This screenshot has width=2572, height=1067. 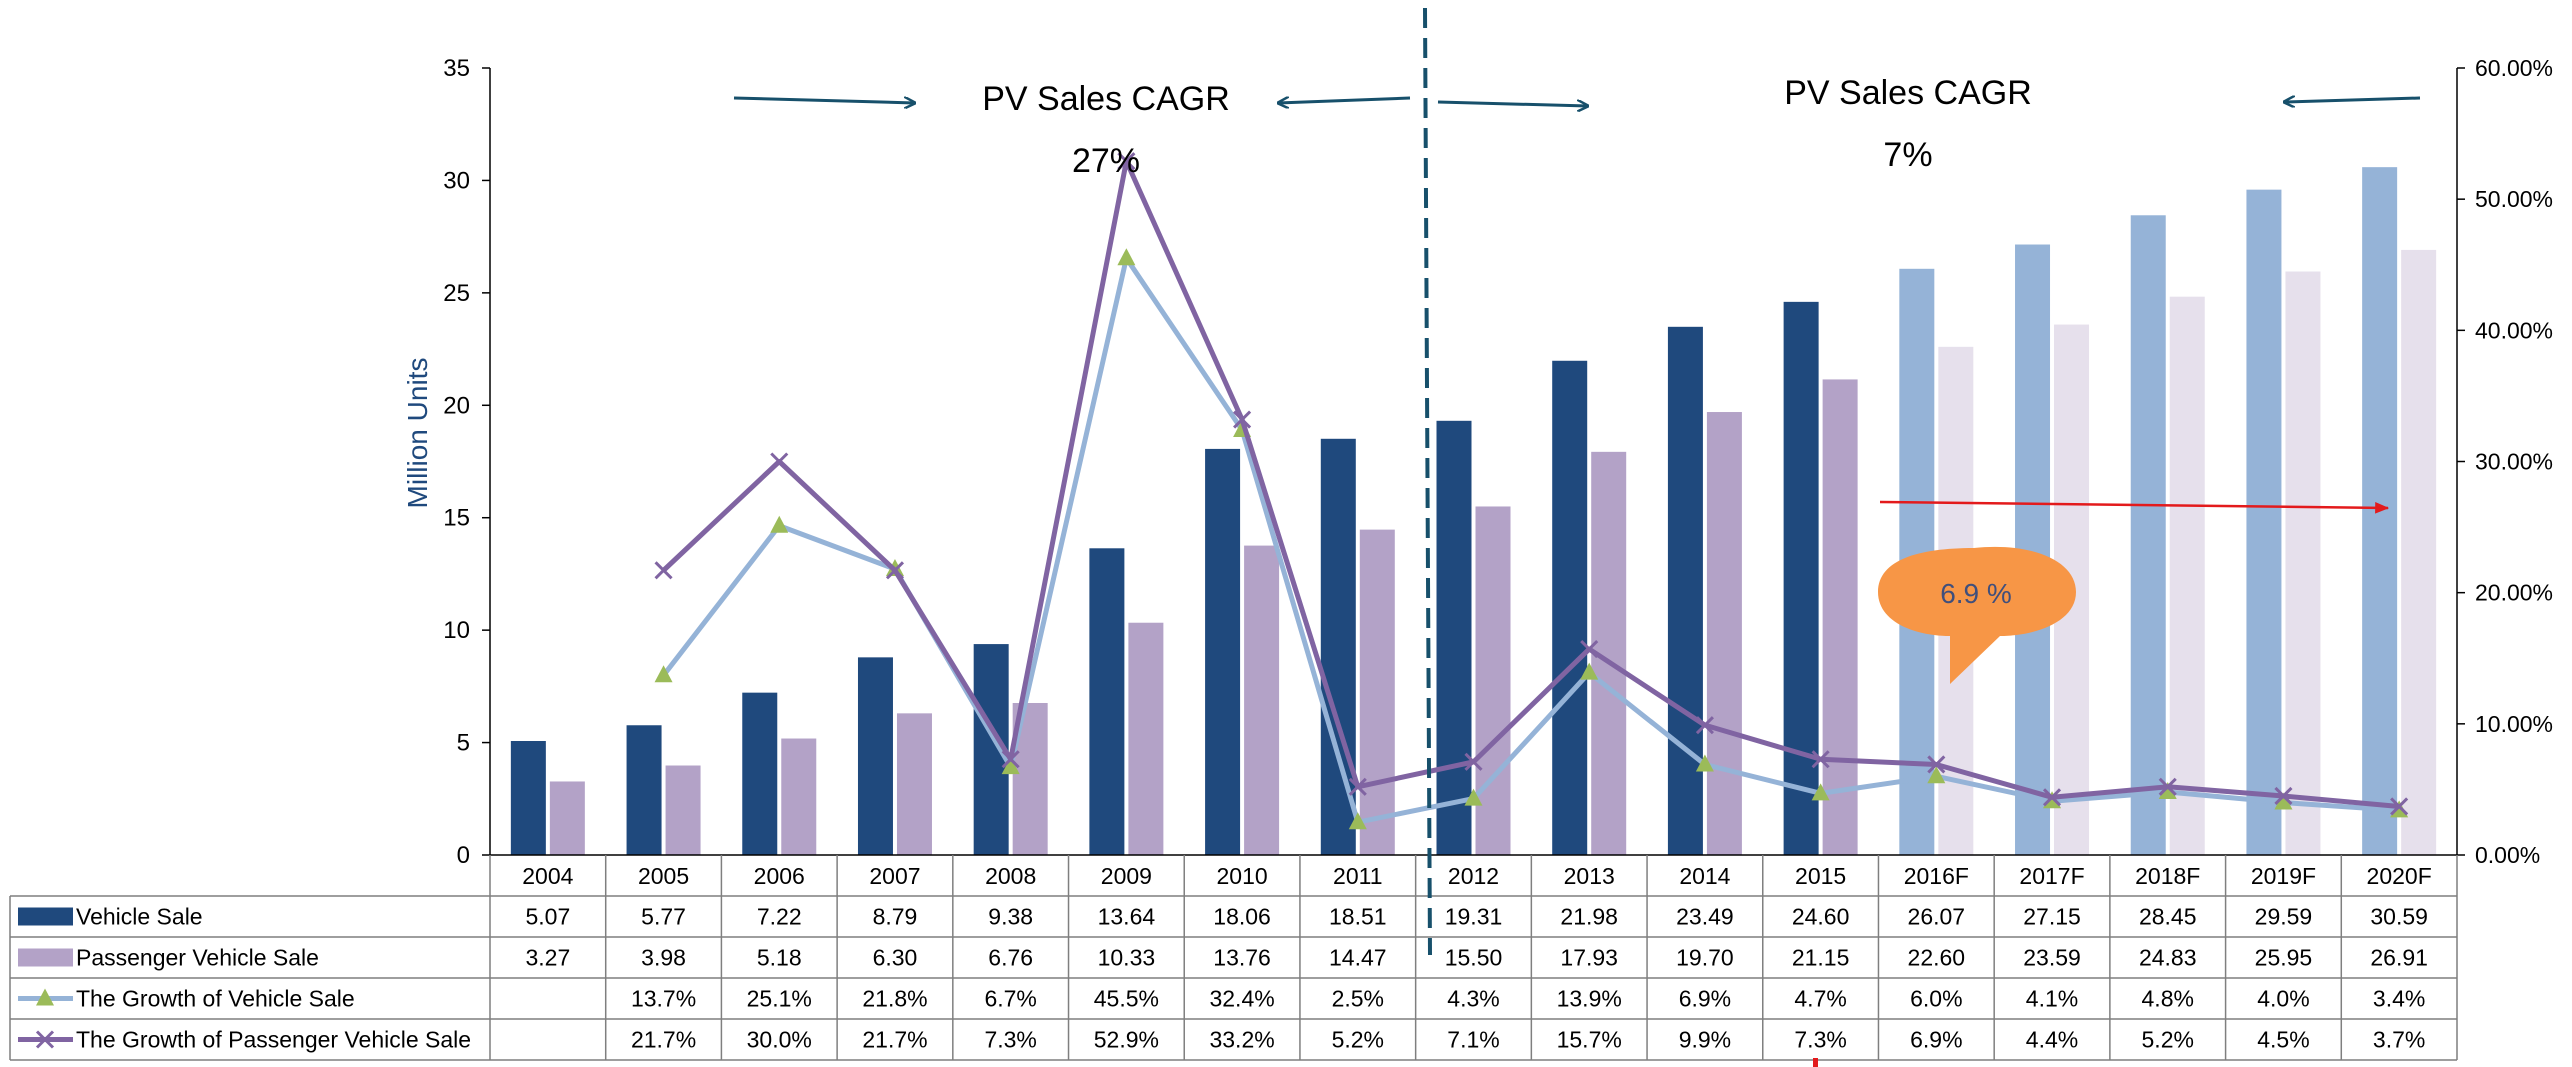 What do you see at coordinates (2167, 876) in the screenshot?
I see `category-label: 2018F` at bounding box center [2167, 876].